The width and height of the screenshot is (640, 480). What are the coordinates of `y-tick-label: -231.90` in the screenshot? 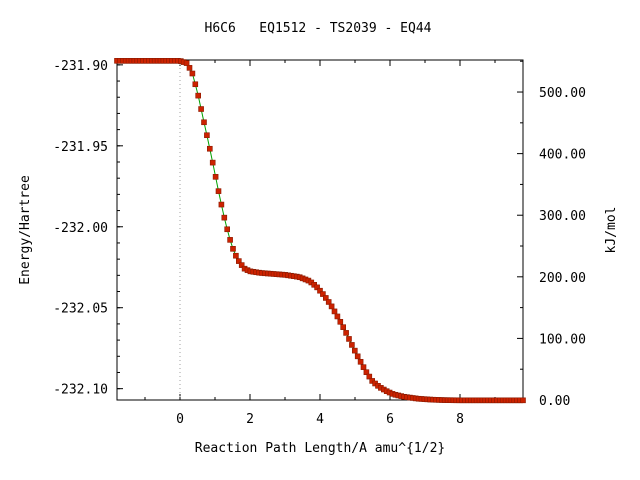 It's located at (80, 66).